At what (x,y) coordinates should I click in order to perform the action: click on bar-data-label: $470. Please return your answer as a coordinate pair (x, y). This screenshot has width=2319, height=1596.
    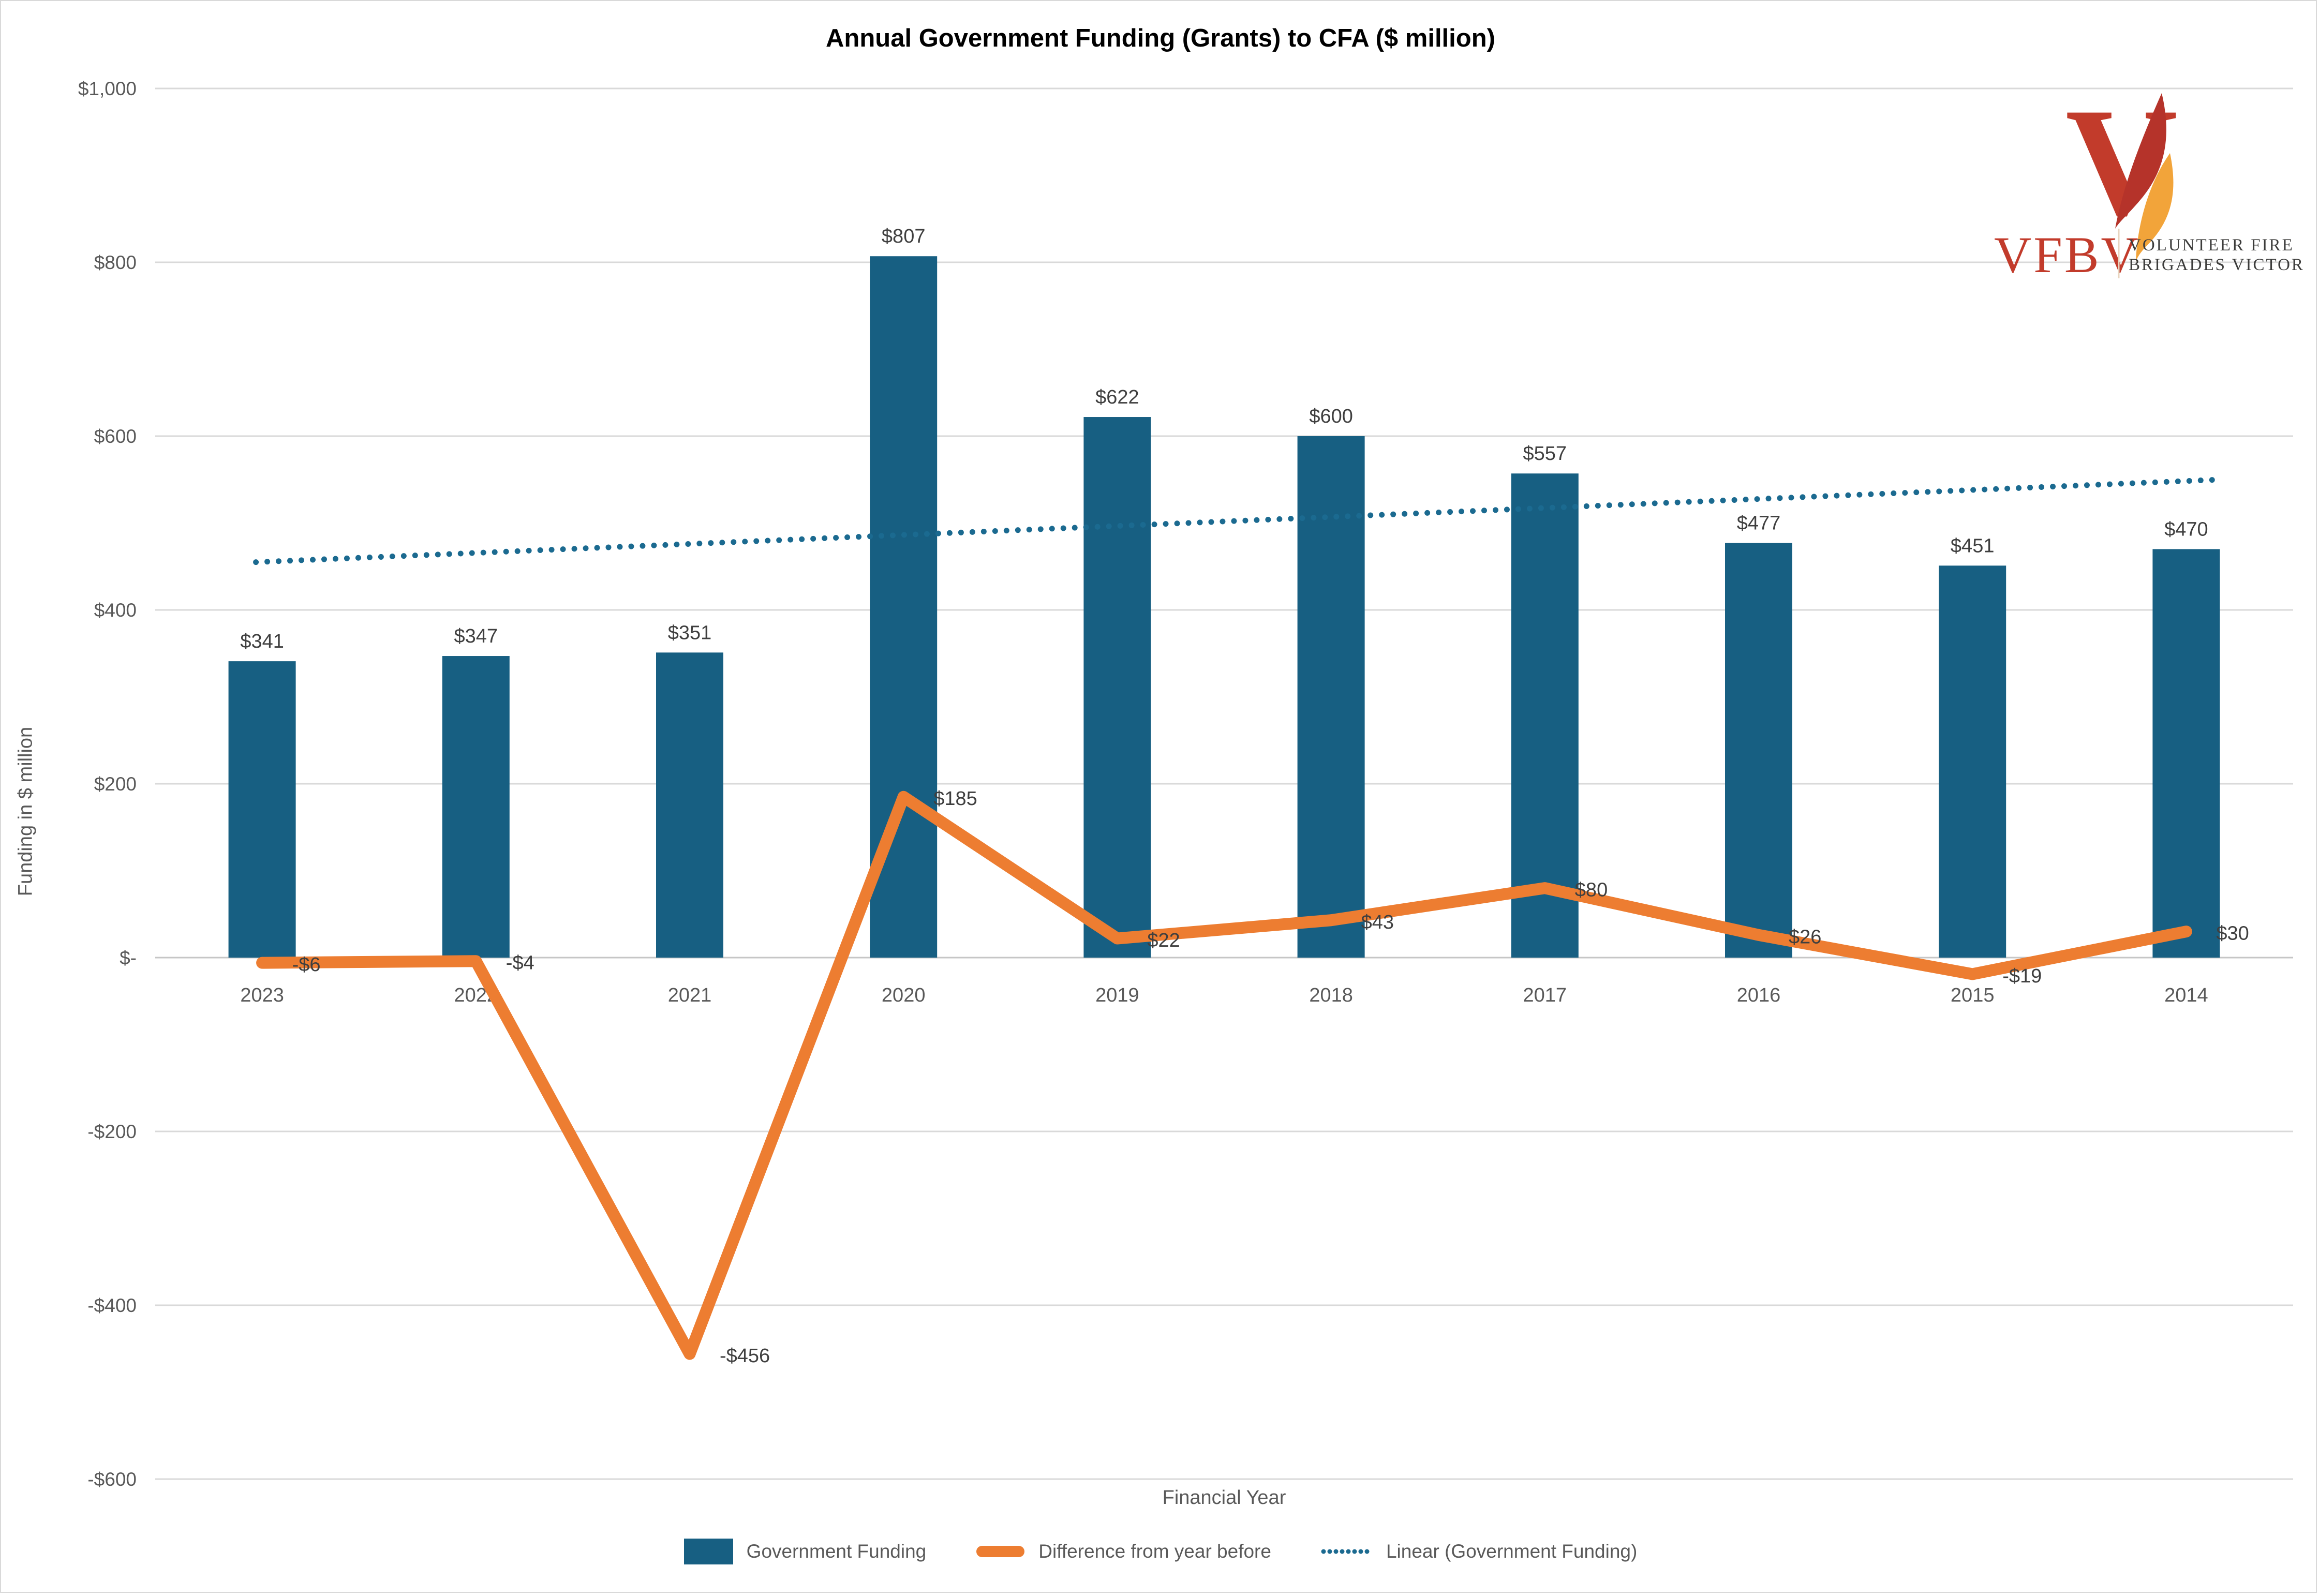
    Looking at the image, I should click on (2186, 529).